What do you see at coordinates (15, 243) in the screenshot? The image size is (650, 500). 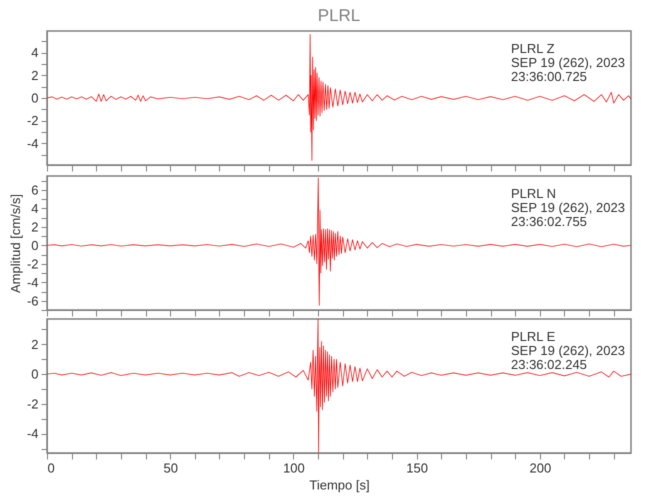 I see `y-axis-title: Amplitud [cm/s/s]` at bounding box center [15, 243].